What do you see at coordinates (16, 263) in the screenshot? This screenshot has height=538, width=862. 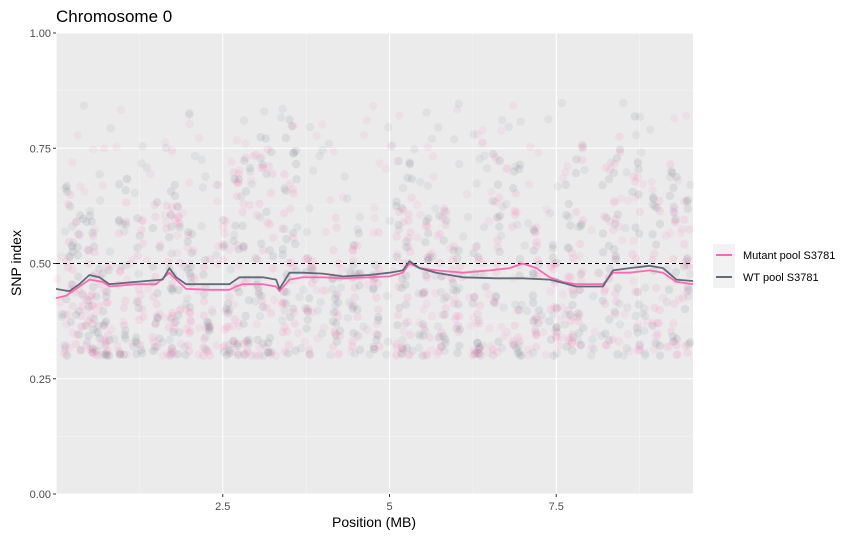 I see `y-axis-title: SNP index` at bounding box center [16, 263].